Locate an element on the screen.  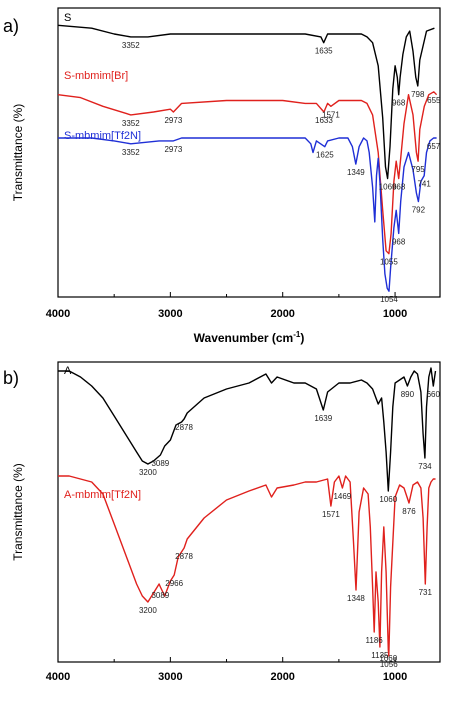
panel-b-peak-label: 1571 is located at coordinates (331, 514).